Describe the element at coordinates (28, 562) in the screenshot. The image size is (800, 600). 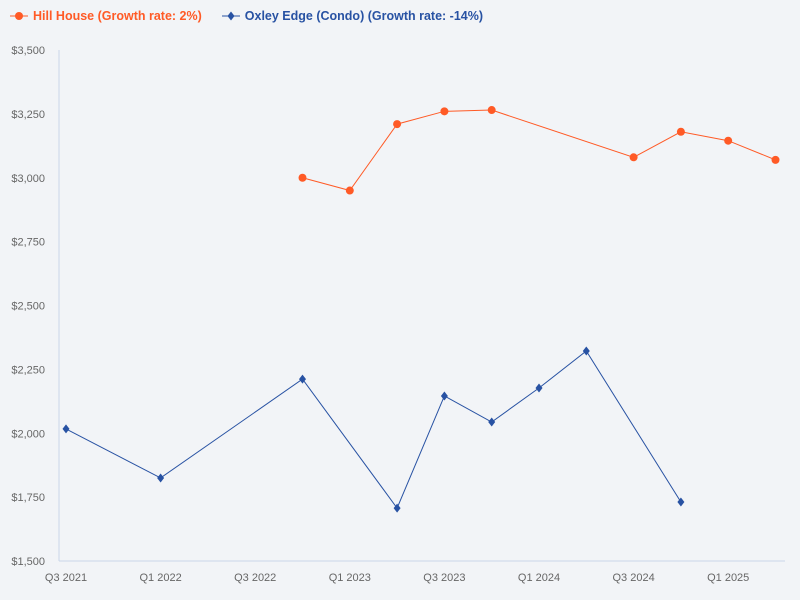
I see `y-tick-label: $1,500` at that location.